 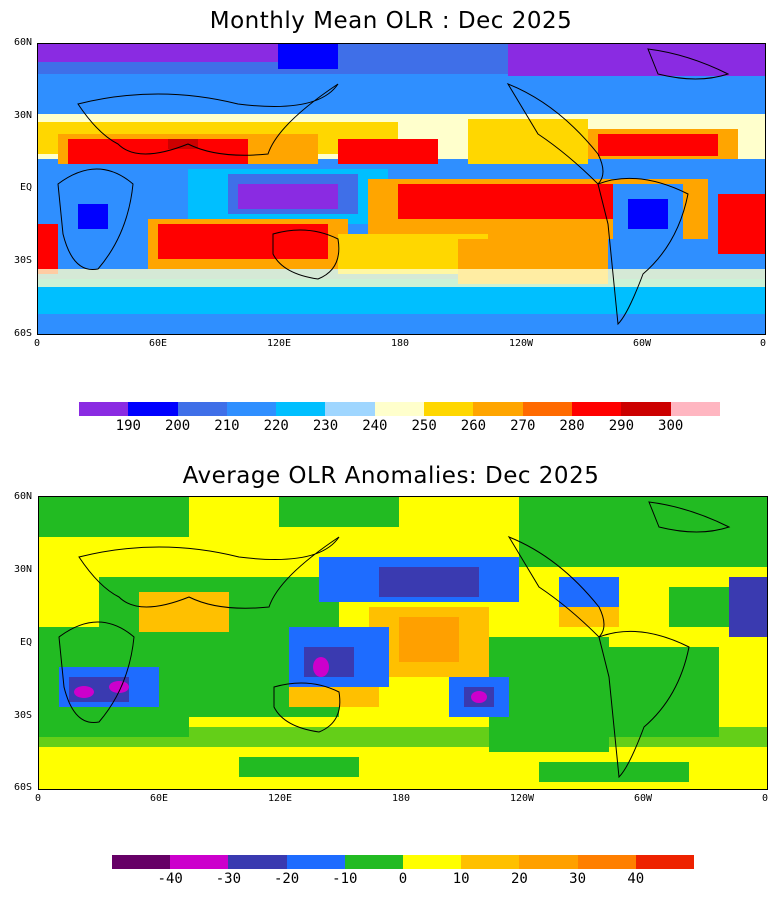 I want to click on colorbar-label: 200, so click(x=177, y=426).